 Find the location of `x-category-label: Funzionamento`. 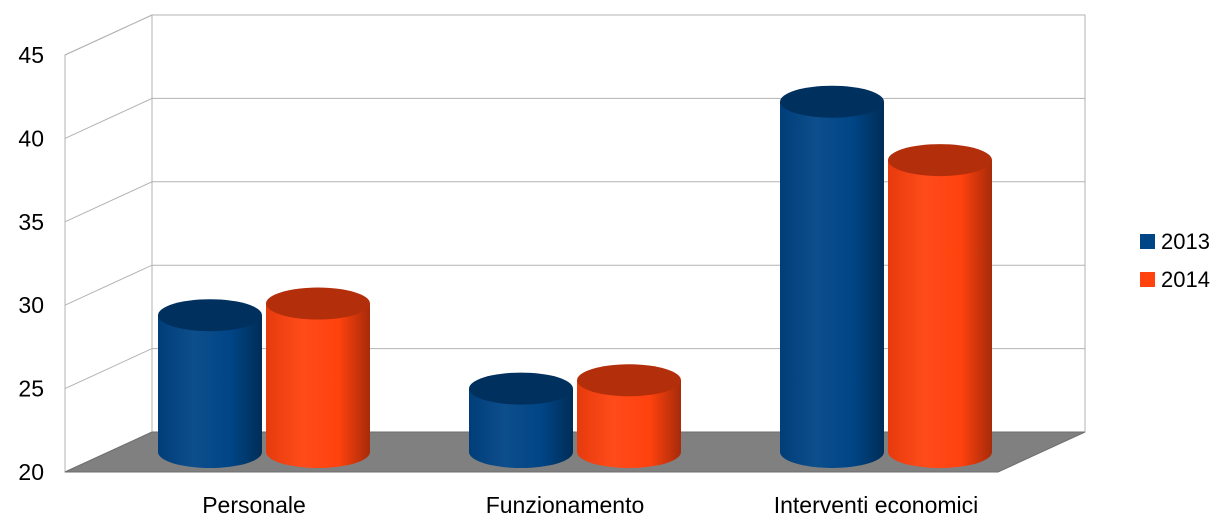

x-category-label: Funzionamento is located at coordinates (565, 505).